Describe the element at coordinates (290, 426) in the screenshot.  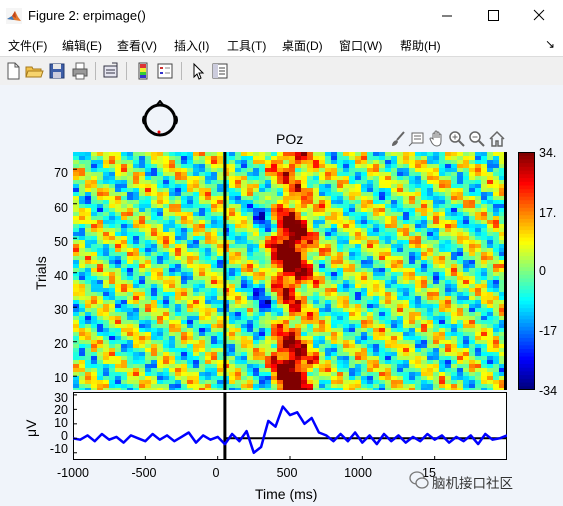
I see `erp-waveform-plot` at that location.